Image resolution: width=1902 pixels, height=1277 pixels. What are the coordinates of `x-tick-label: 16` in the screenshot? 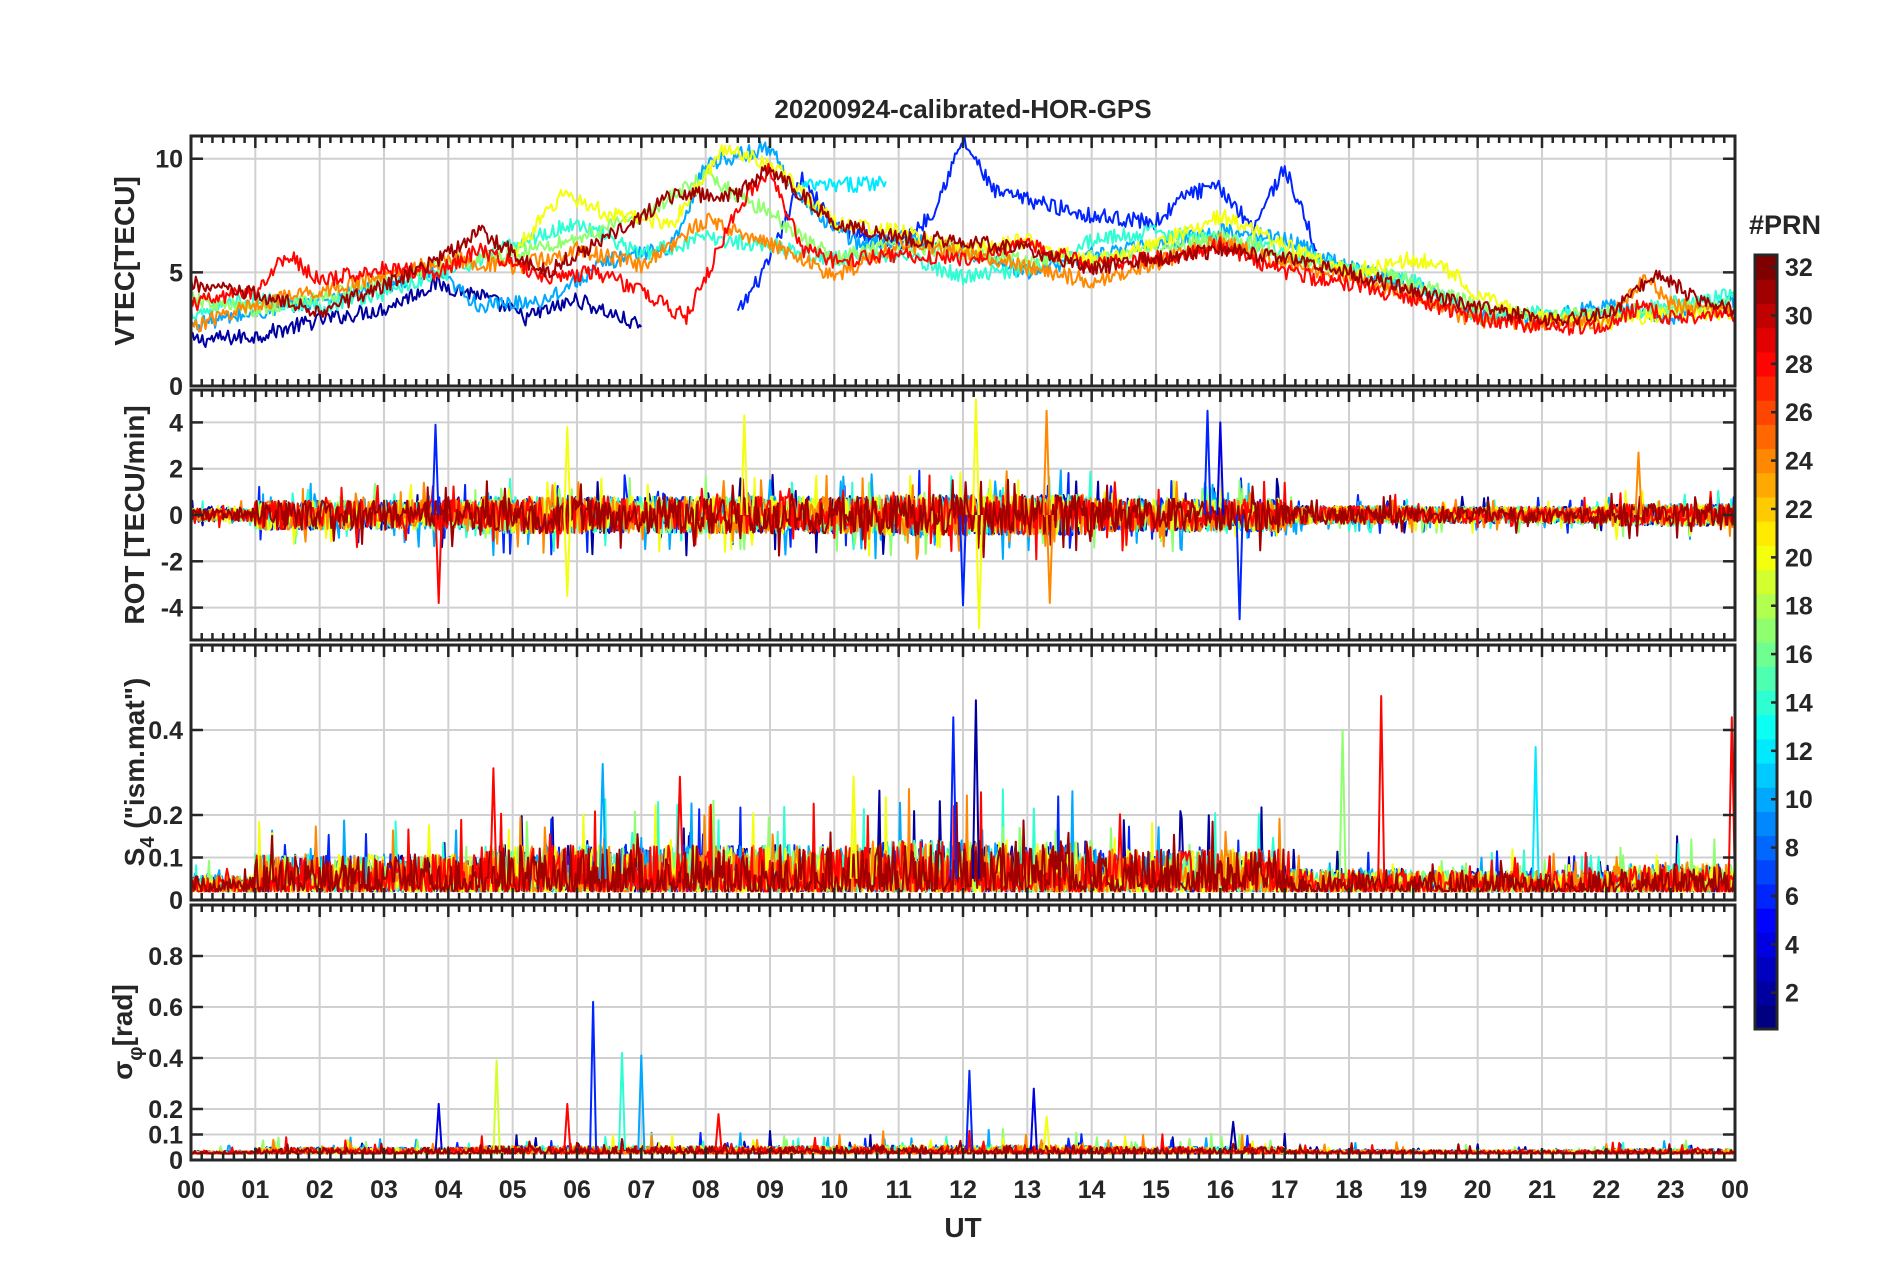 It's located at (1220, 1190).